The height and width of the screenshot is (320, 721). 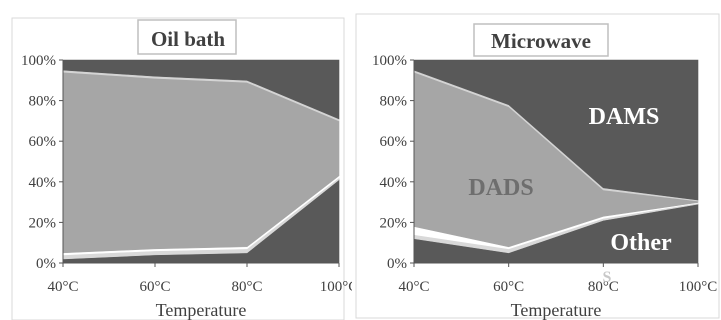 I want to click on chart-title: Oil bath, so click(x=188, y=39).